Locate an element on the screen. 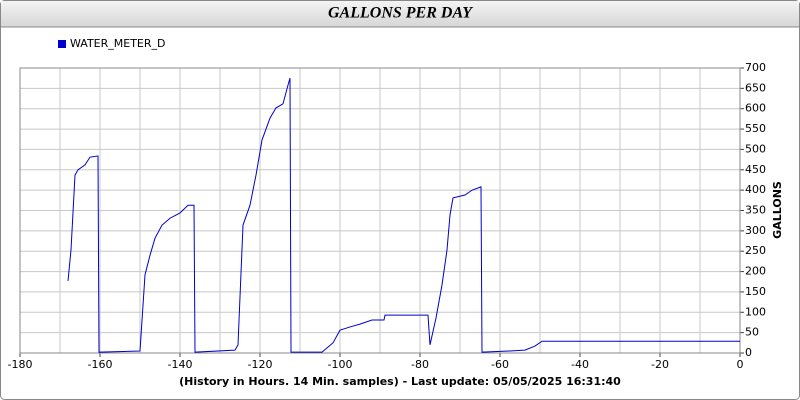 The height and width of the screenshot is (400, 800). header is located at coordinates (400, 14).